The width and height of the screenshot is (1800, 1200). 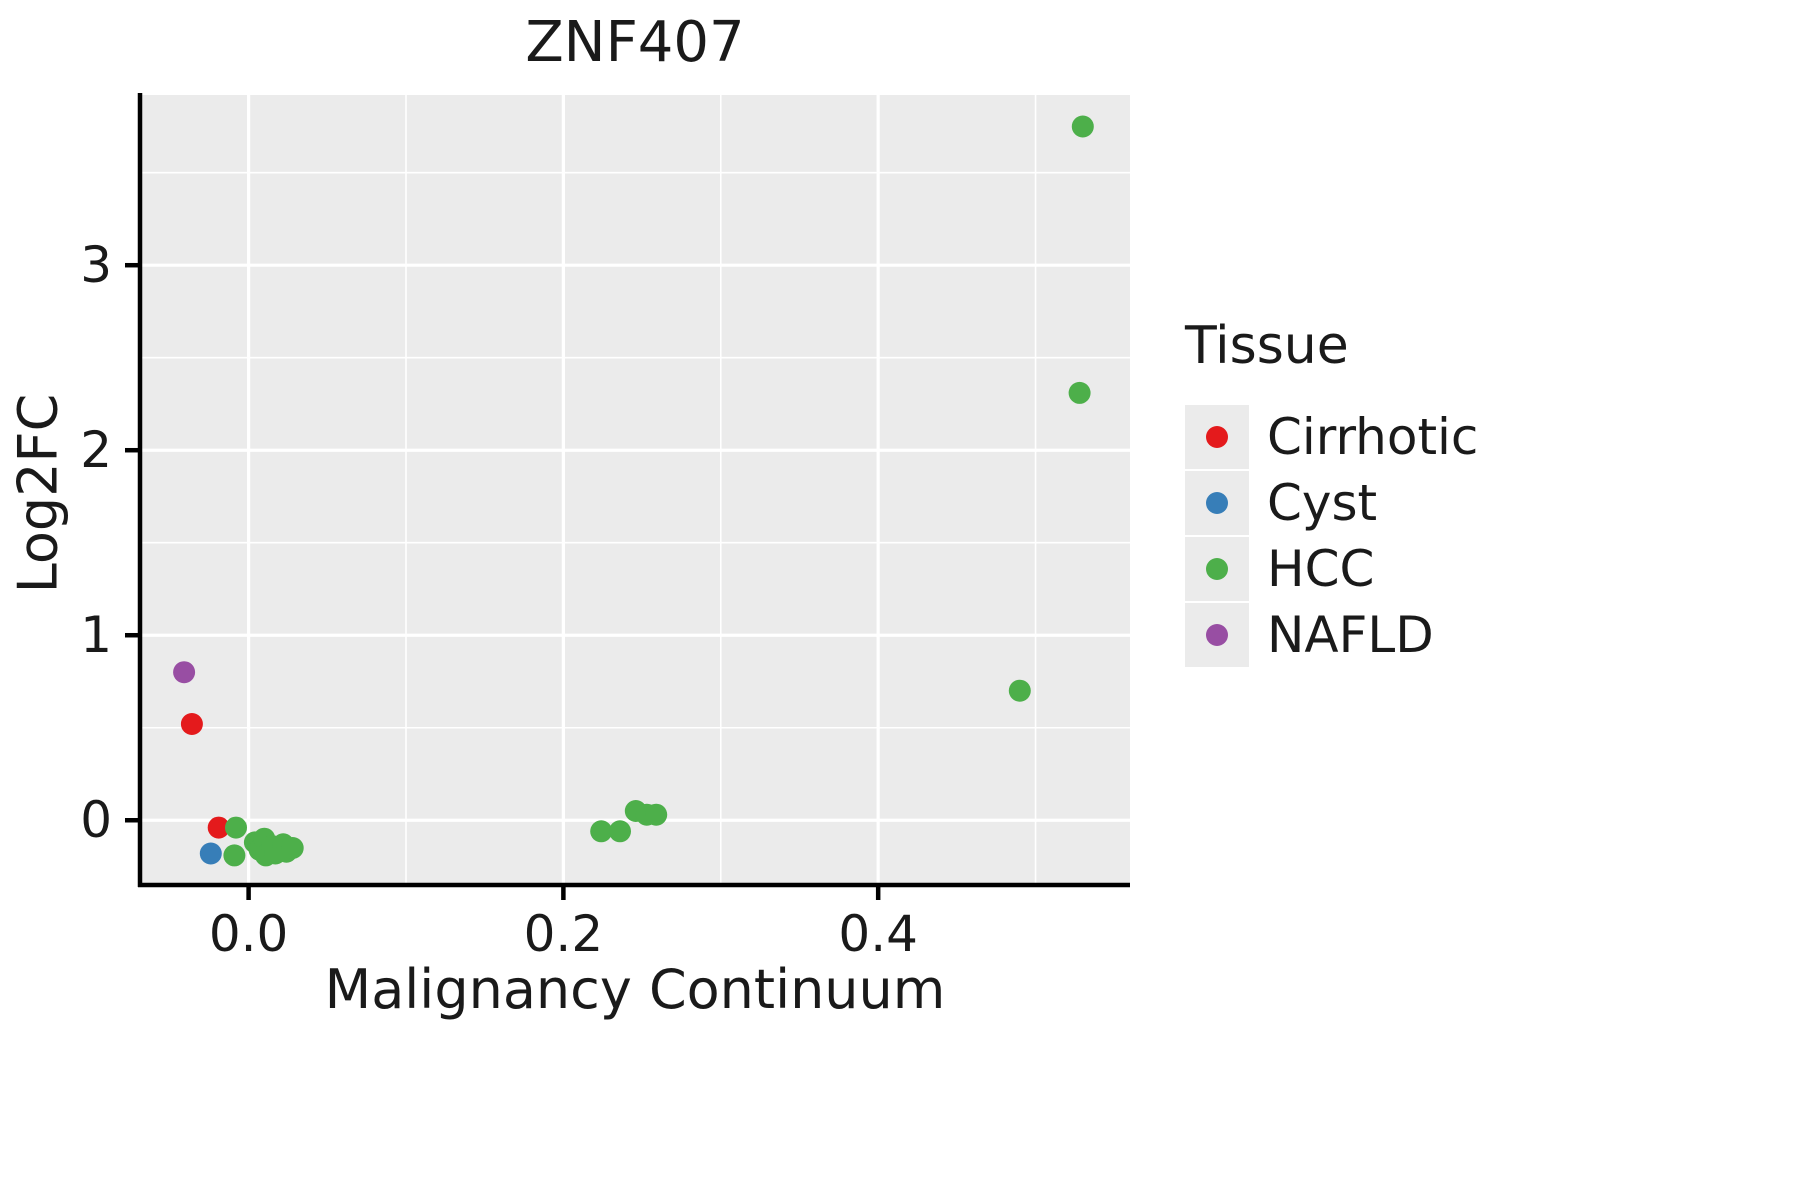 What do you see at coordinates (878, 934) in the screenshot?
I see `x-tick-label: 0.4` at bounding box center [878, 934].